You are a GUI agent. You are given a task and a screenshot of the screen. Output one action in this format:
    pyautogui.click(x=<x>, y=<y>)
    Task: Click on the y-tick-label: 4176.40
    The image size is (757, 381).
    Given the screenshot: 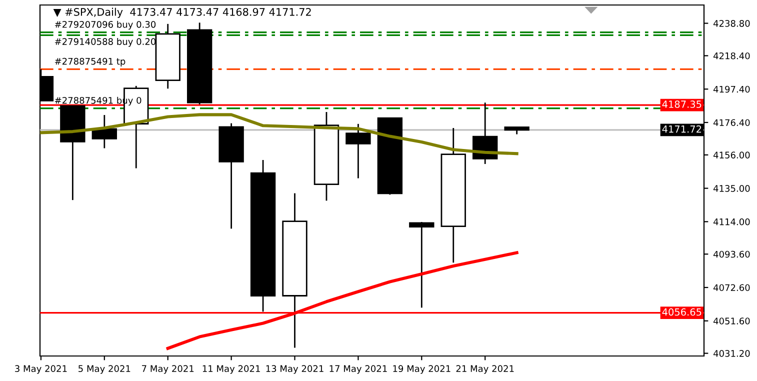 What is the action you would take?
    pyautogui.click(x=731, y=122)
    